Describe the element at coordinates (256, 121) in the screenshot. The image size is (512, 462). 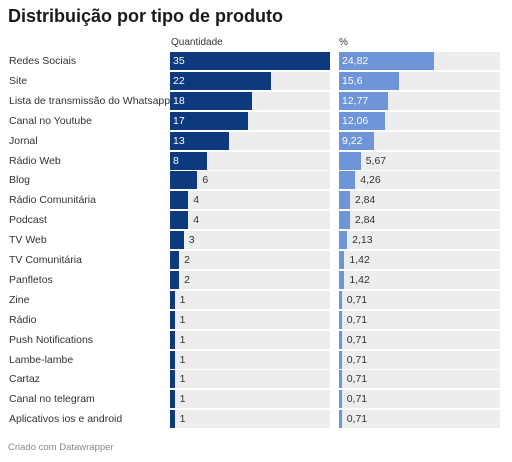
I see `row-canal-no-youtube: Canal no Youtube 17 12,06` at that location.